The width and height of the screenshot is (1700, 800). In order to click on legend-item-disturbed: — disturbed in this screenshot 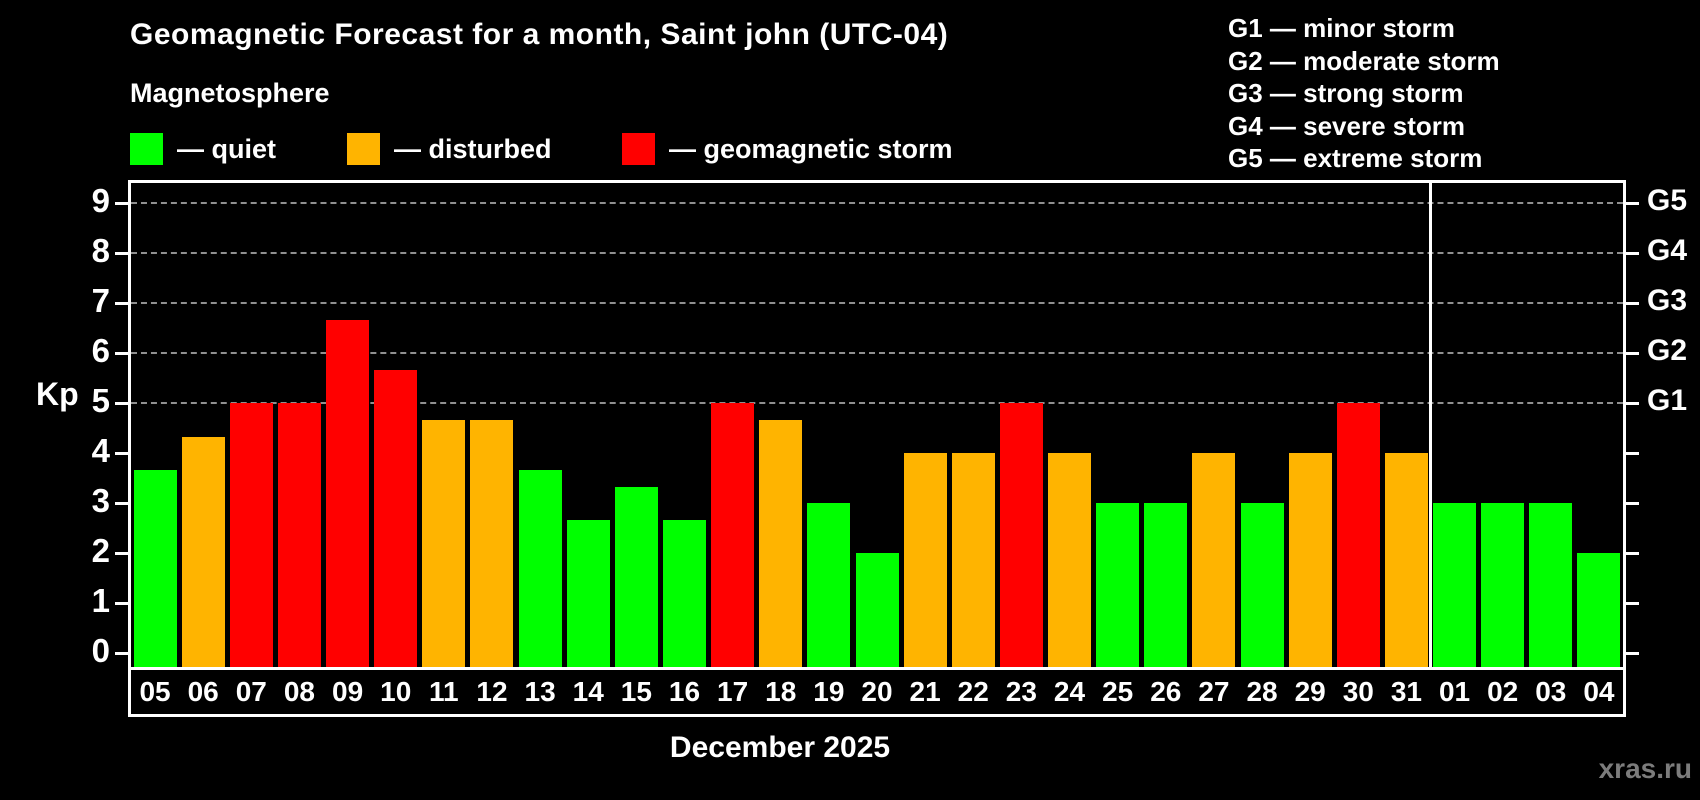, I will do `click(449, 149)`.